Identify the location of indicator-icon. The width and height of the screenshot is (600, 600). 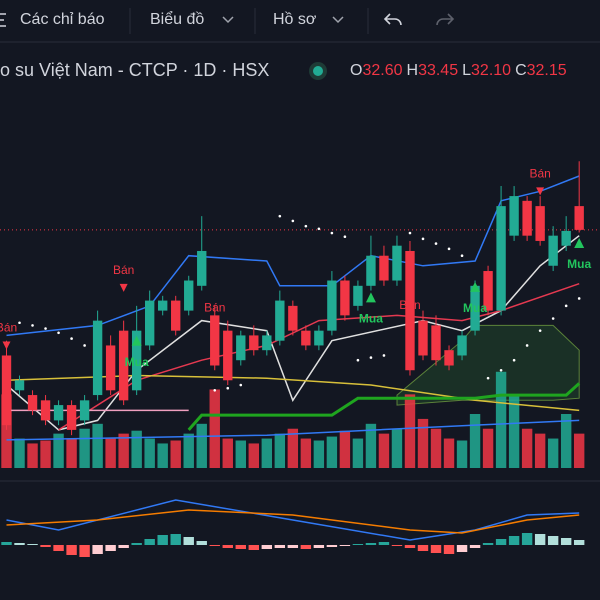
(3, 20).